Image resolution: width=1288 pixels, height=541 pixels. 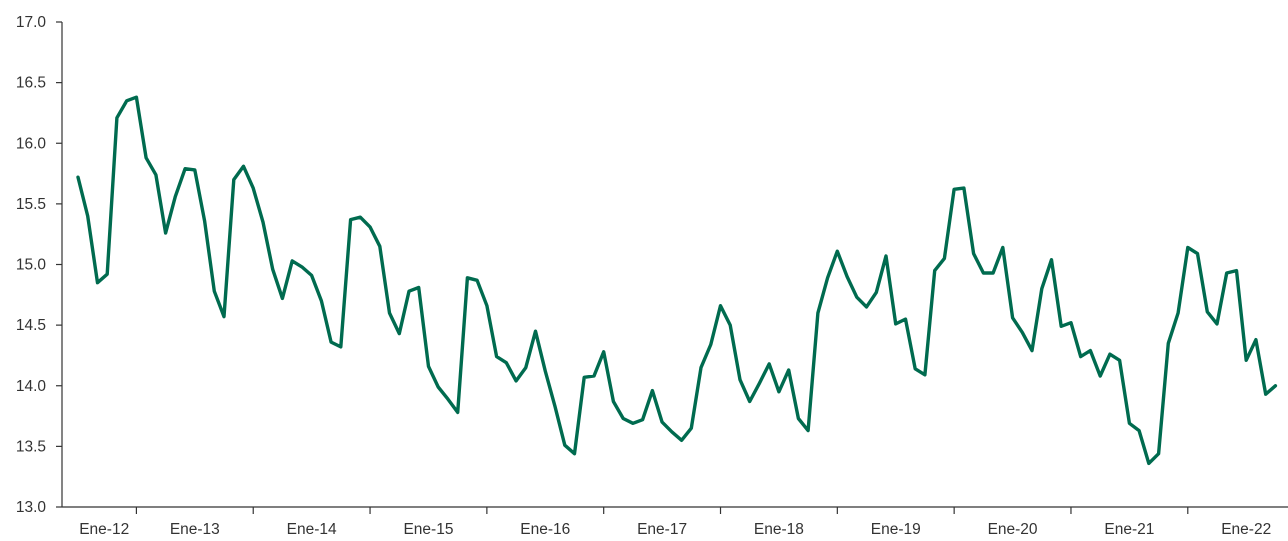 What do you see at coordinates (312, 529) in the screenshot?
I see `x-tick-label: Ene-14` at bounding box center [312, 529].